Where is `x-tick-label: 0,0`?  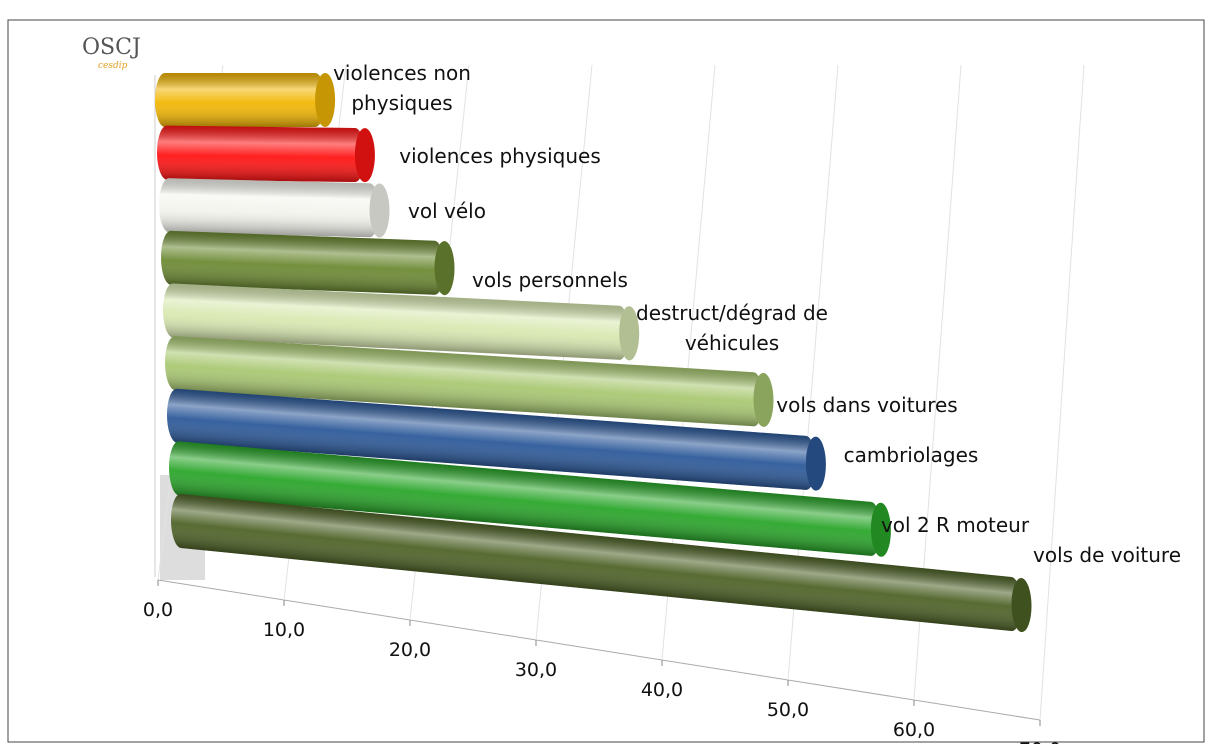 x-tick-label: 0,0 is located at coordinates (158, 610).